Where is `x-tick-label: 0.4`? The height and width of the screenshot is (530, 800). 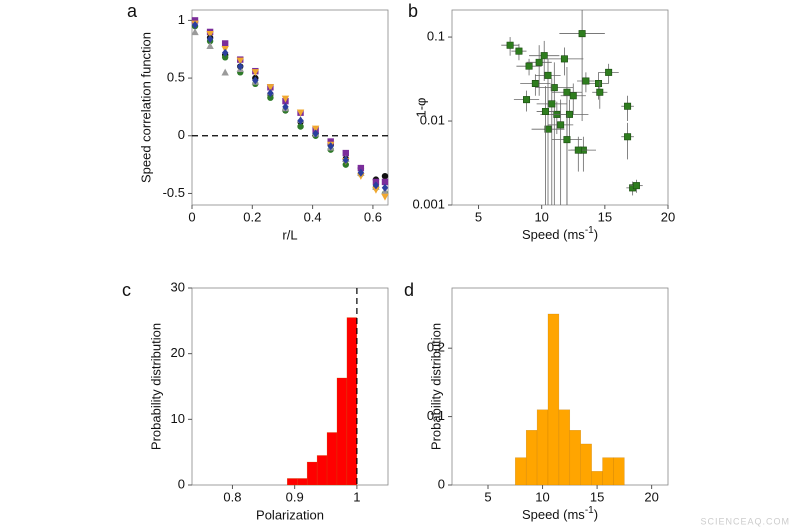 x-tick-label: 0.4 is located at coordinates (313, 216).